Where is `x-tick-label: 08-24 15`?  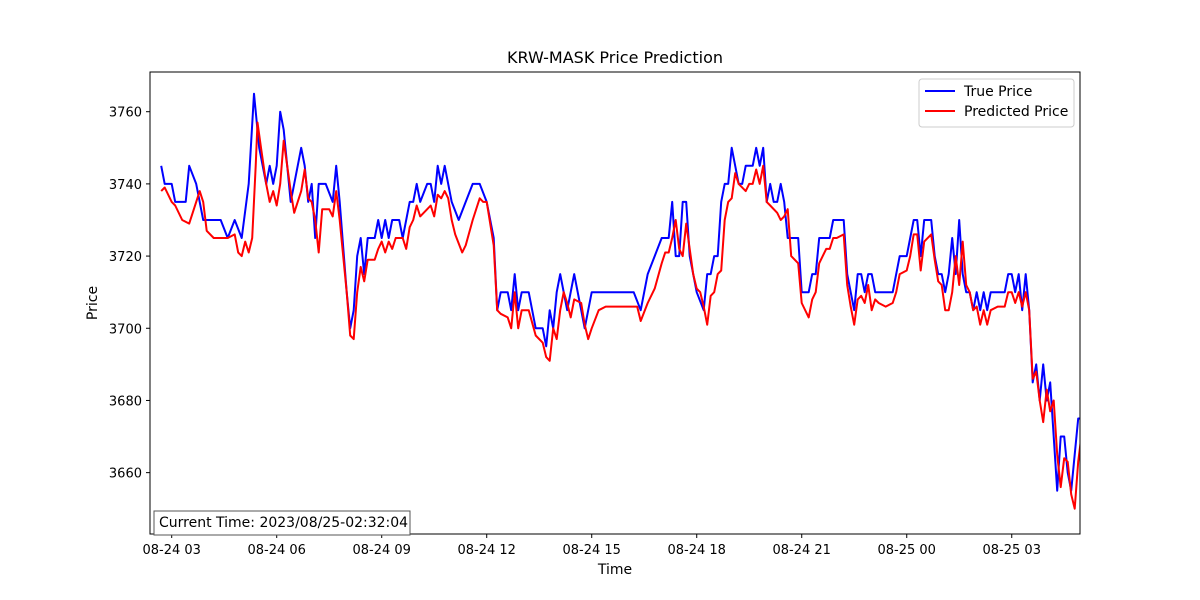 x-tick-label: 08-24 15 is located at coordinates (591, 550).